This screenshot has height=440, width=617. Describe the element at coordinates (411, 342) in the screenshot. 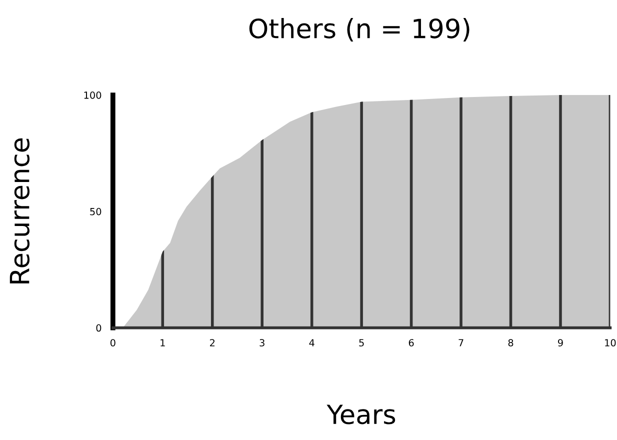

I see `x-tick-label: 6` at that location.